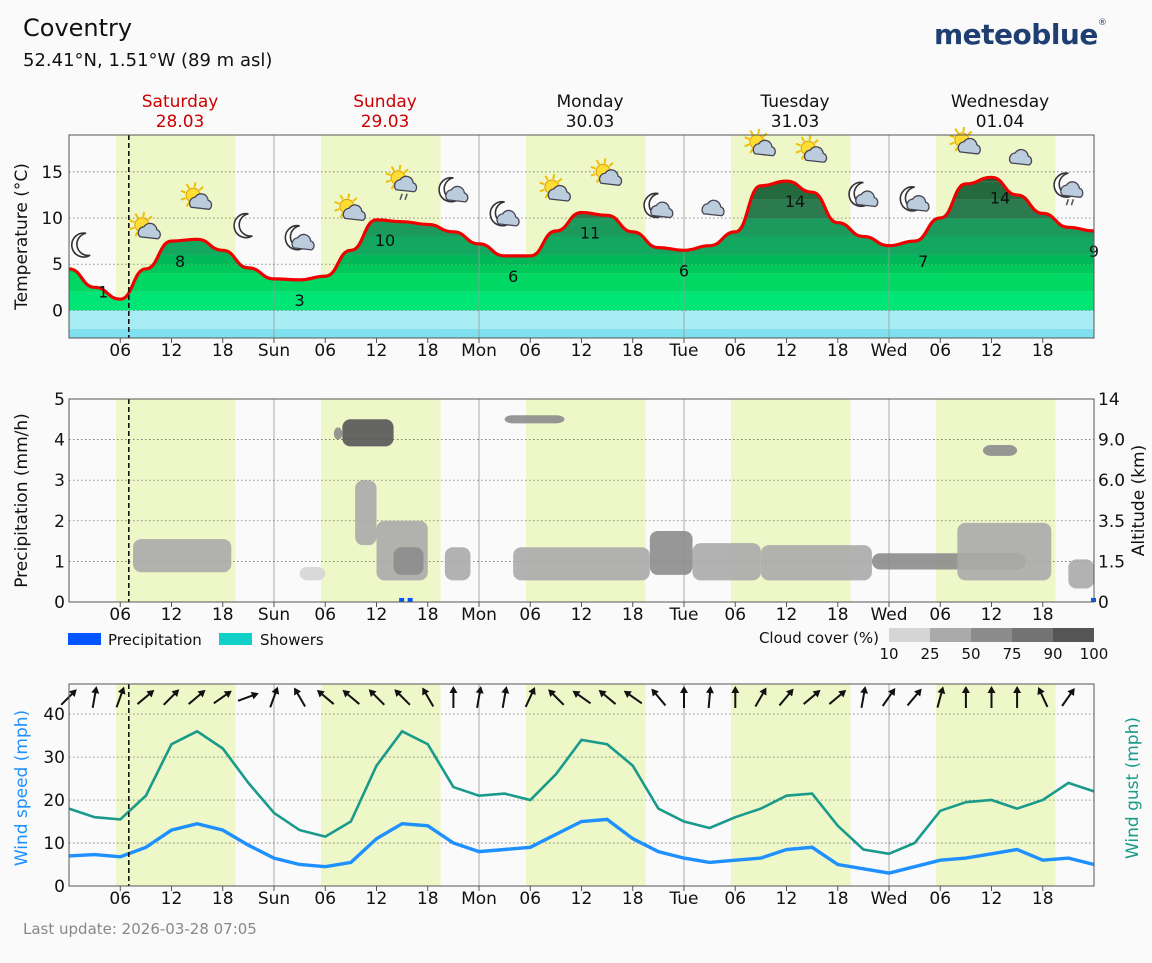  I want to click on brand-logo: meteoblue®, so click(1020, 34).